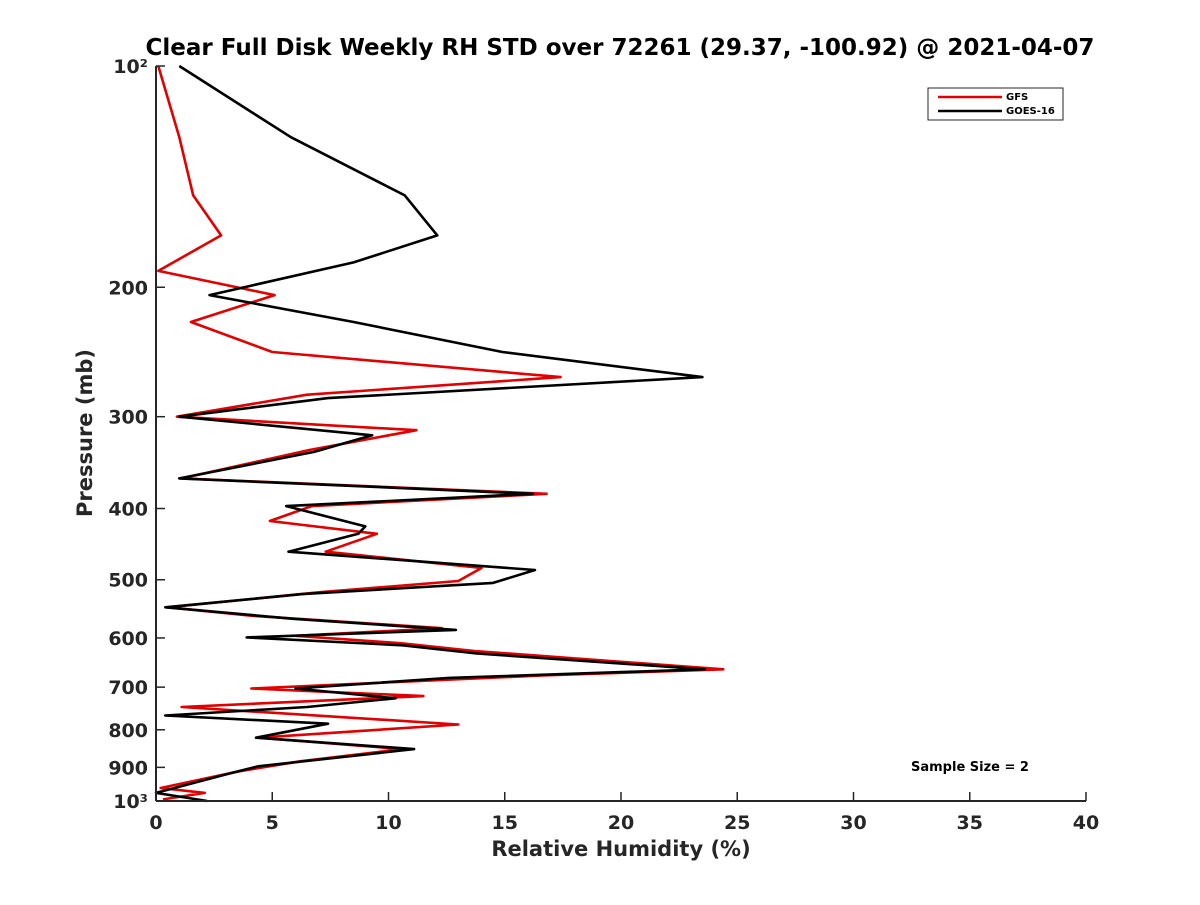 This screenshot has width=1200, height=905. I want to click on y-tick-label: 300, so click(128, 418).